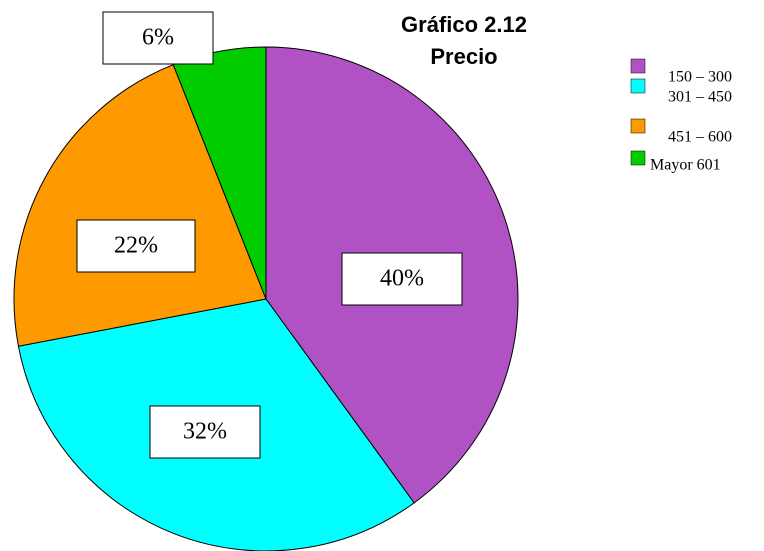 The width and height of the screenshot is (764, 551). I want to click on data-label: 40%, so click(402, 279).